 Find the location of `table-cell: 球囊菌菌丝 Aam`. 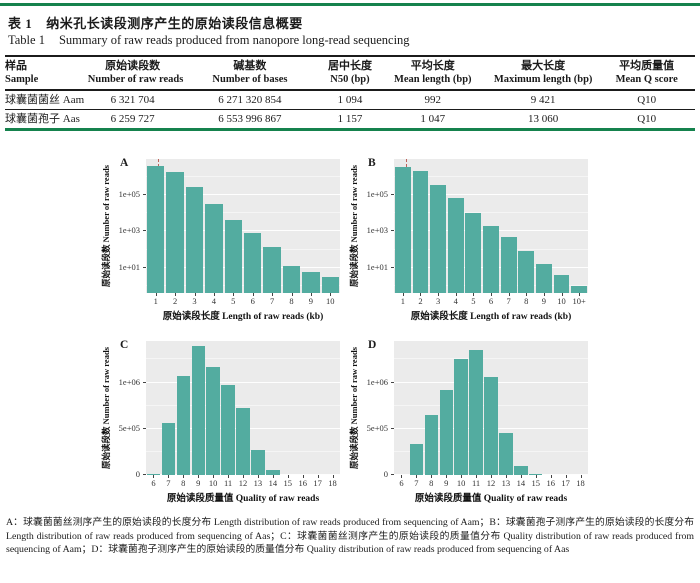

table-cell: 球囊菌菌丝 Aam is located at coordinates (46, 100).